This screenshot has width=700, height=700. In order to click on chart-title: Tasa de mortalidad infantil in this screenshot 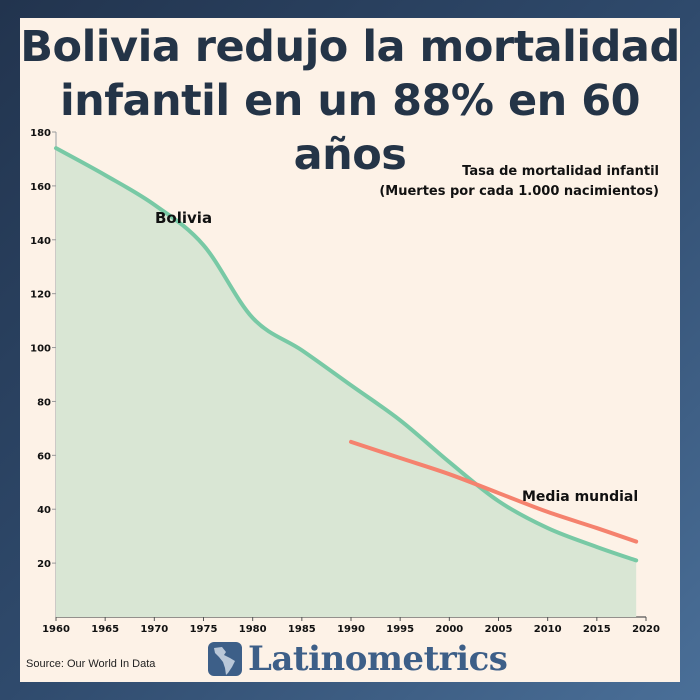, I will do `click(560, 171)`.